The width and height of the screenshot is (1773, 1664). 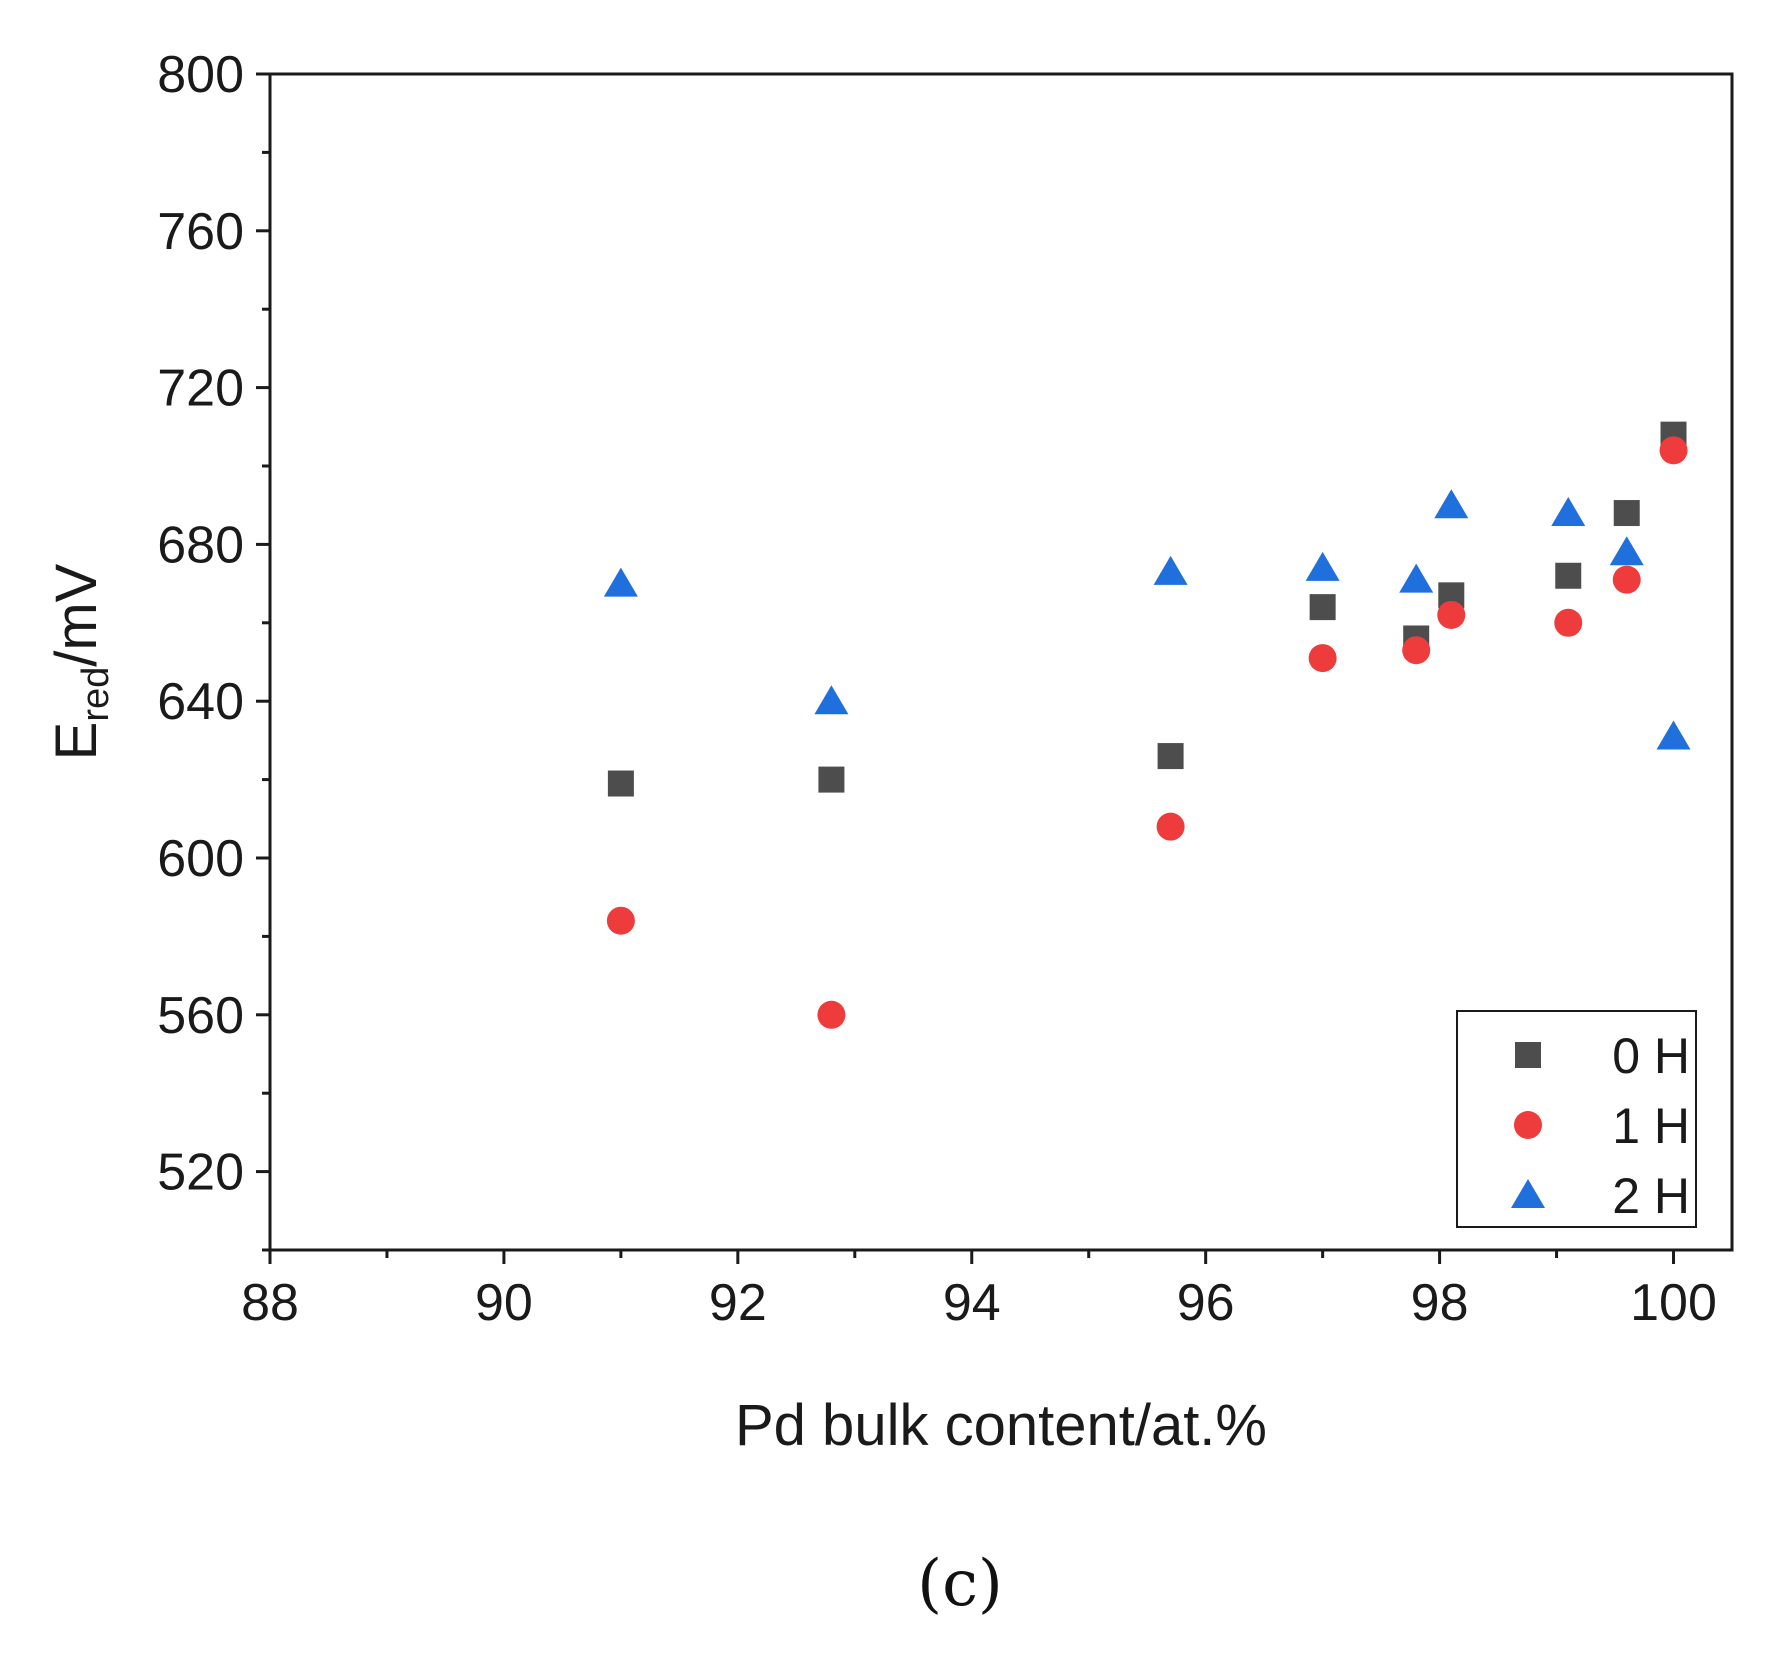 I want to click on x-axis: 88 90 92 94 96 98 100, so click(x=979, y=1291).